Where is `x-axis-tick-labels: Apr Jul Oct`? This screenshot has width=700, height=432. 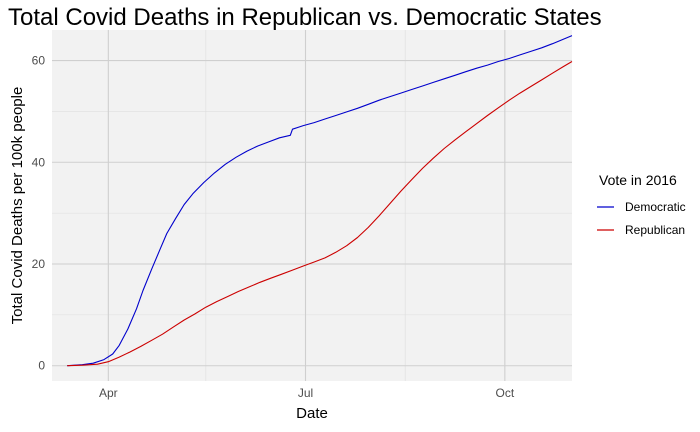 x-axis-tick-labels: Apr Jul Oct is located at coordinates (307, 393).